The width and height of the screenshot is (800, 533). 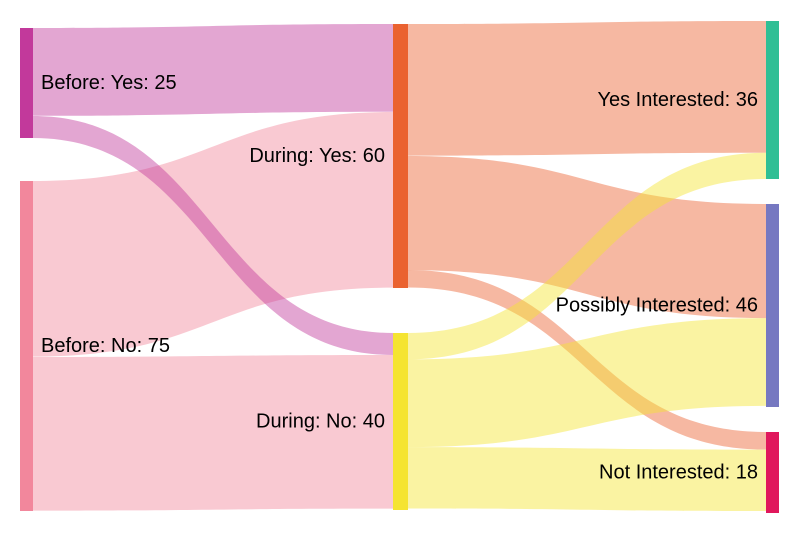 What do you see at coordinates (678, 100) in the screenshot?
I see `node-label-yes_interested: Yes Interested: 36` at bounding box center [678, 100].